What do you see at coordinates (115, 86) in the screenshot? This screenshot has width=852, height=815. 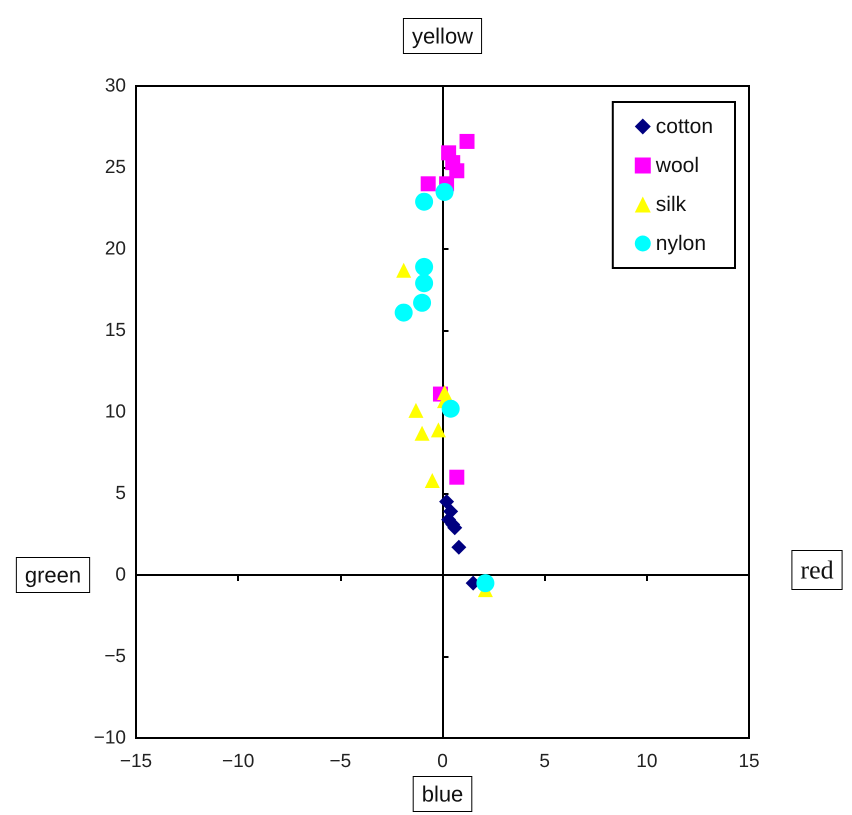 I see `y-tick-label: 30` at bounding box center [115, 86].